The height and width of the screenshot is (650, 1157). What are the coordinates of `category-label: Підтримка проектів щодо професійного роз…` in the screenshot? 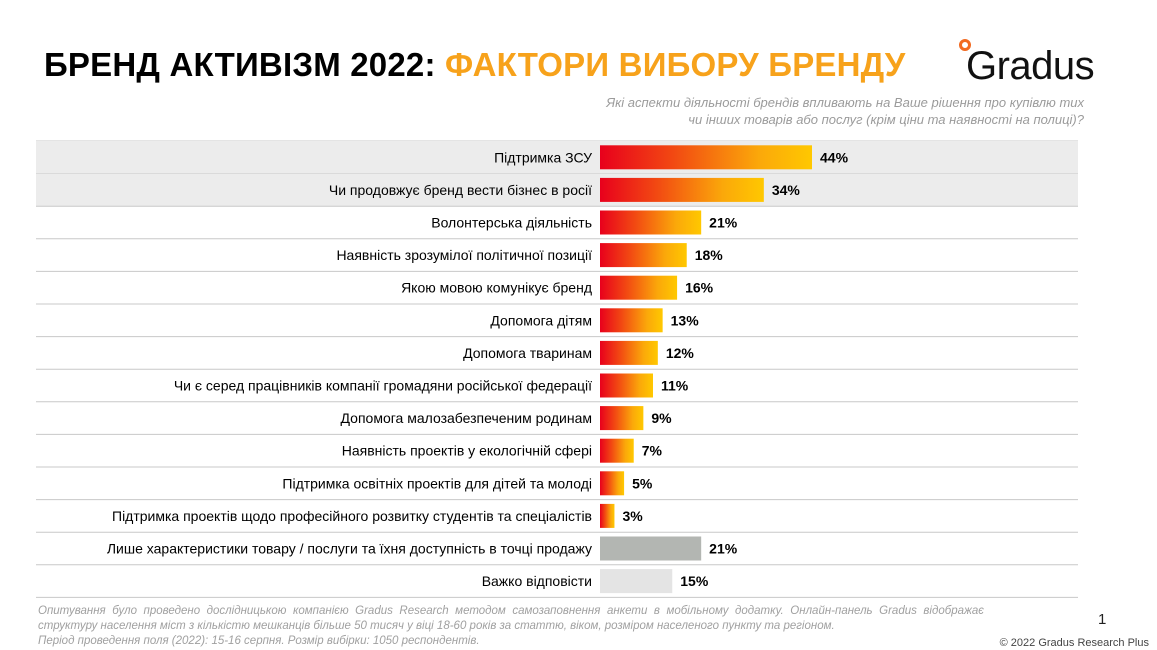 It's located at (352, 516).